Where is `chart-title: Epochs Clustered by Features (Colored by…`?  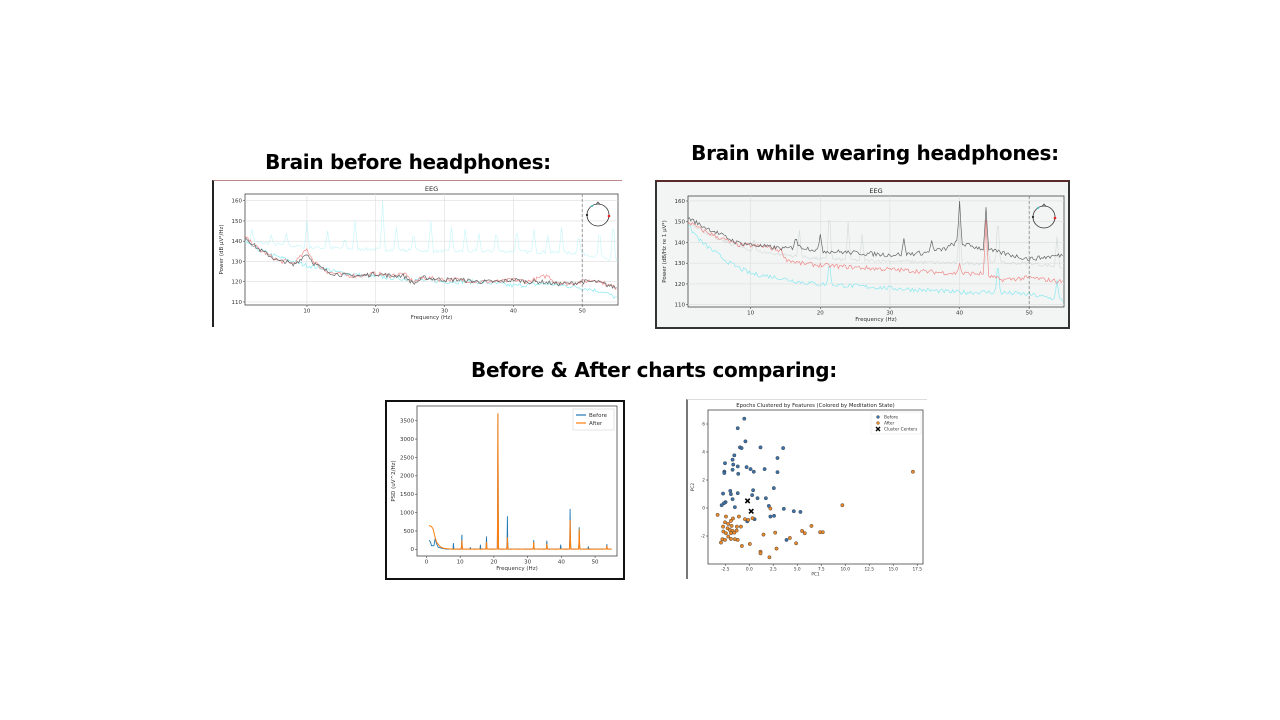 chart-title: Epochs Clustered by Features (Colored by… is located at coordinates (815, 406).